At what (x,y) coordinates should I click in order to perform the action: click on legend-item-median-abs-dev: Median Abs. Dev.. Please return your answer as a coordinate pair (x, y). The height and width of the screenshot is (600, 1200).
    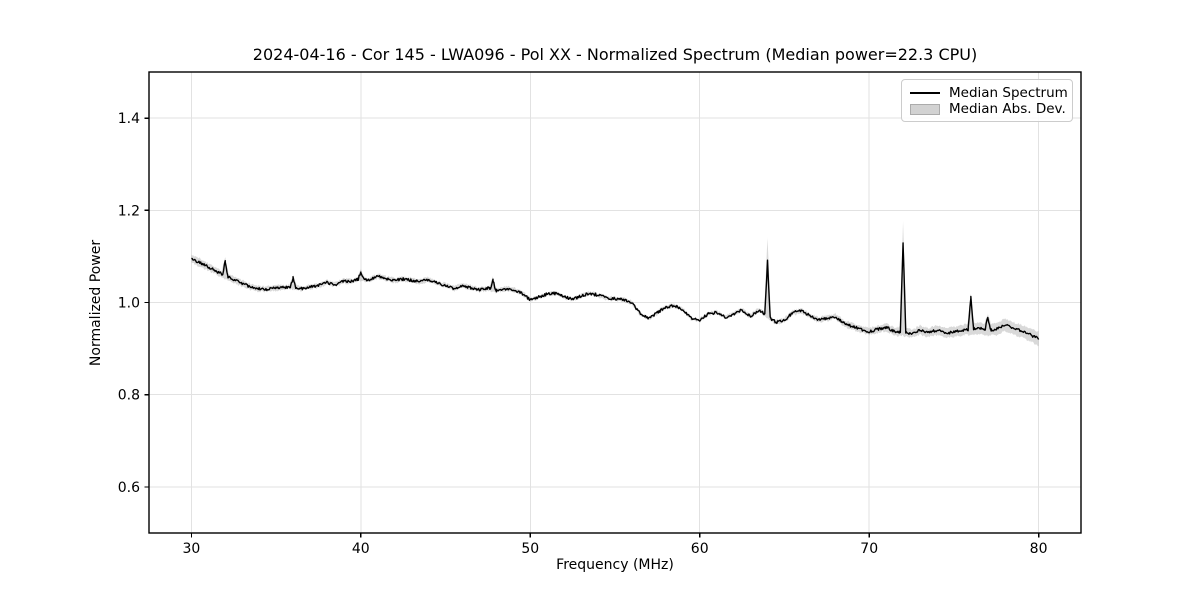
    Looking at the image, I should click on (988, 109).